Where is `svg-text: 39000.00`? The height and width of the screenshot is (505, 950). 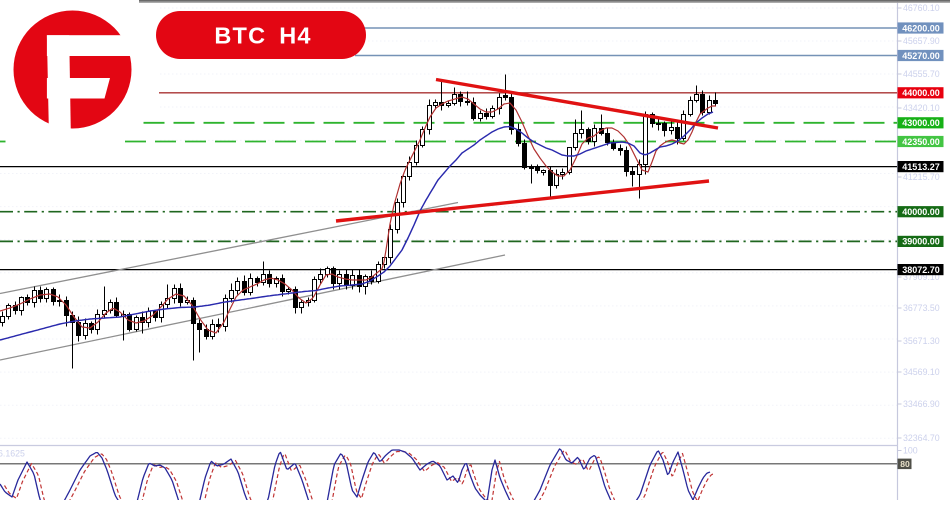 svg-text: 39000.00 is located at coordinates (921, 242).